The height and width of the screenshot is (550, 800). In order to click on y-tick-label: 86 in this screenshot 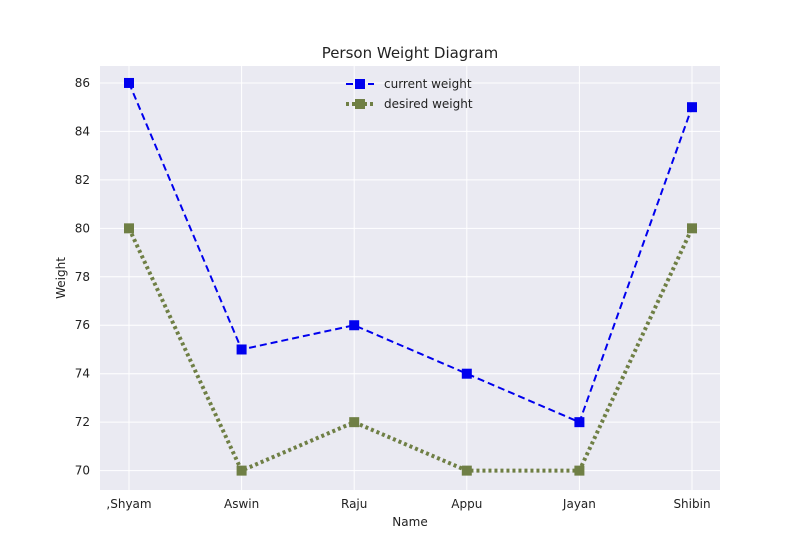, I will do `click(82, 83)`.